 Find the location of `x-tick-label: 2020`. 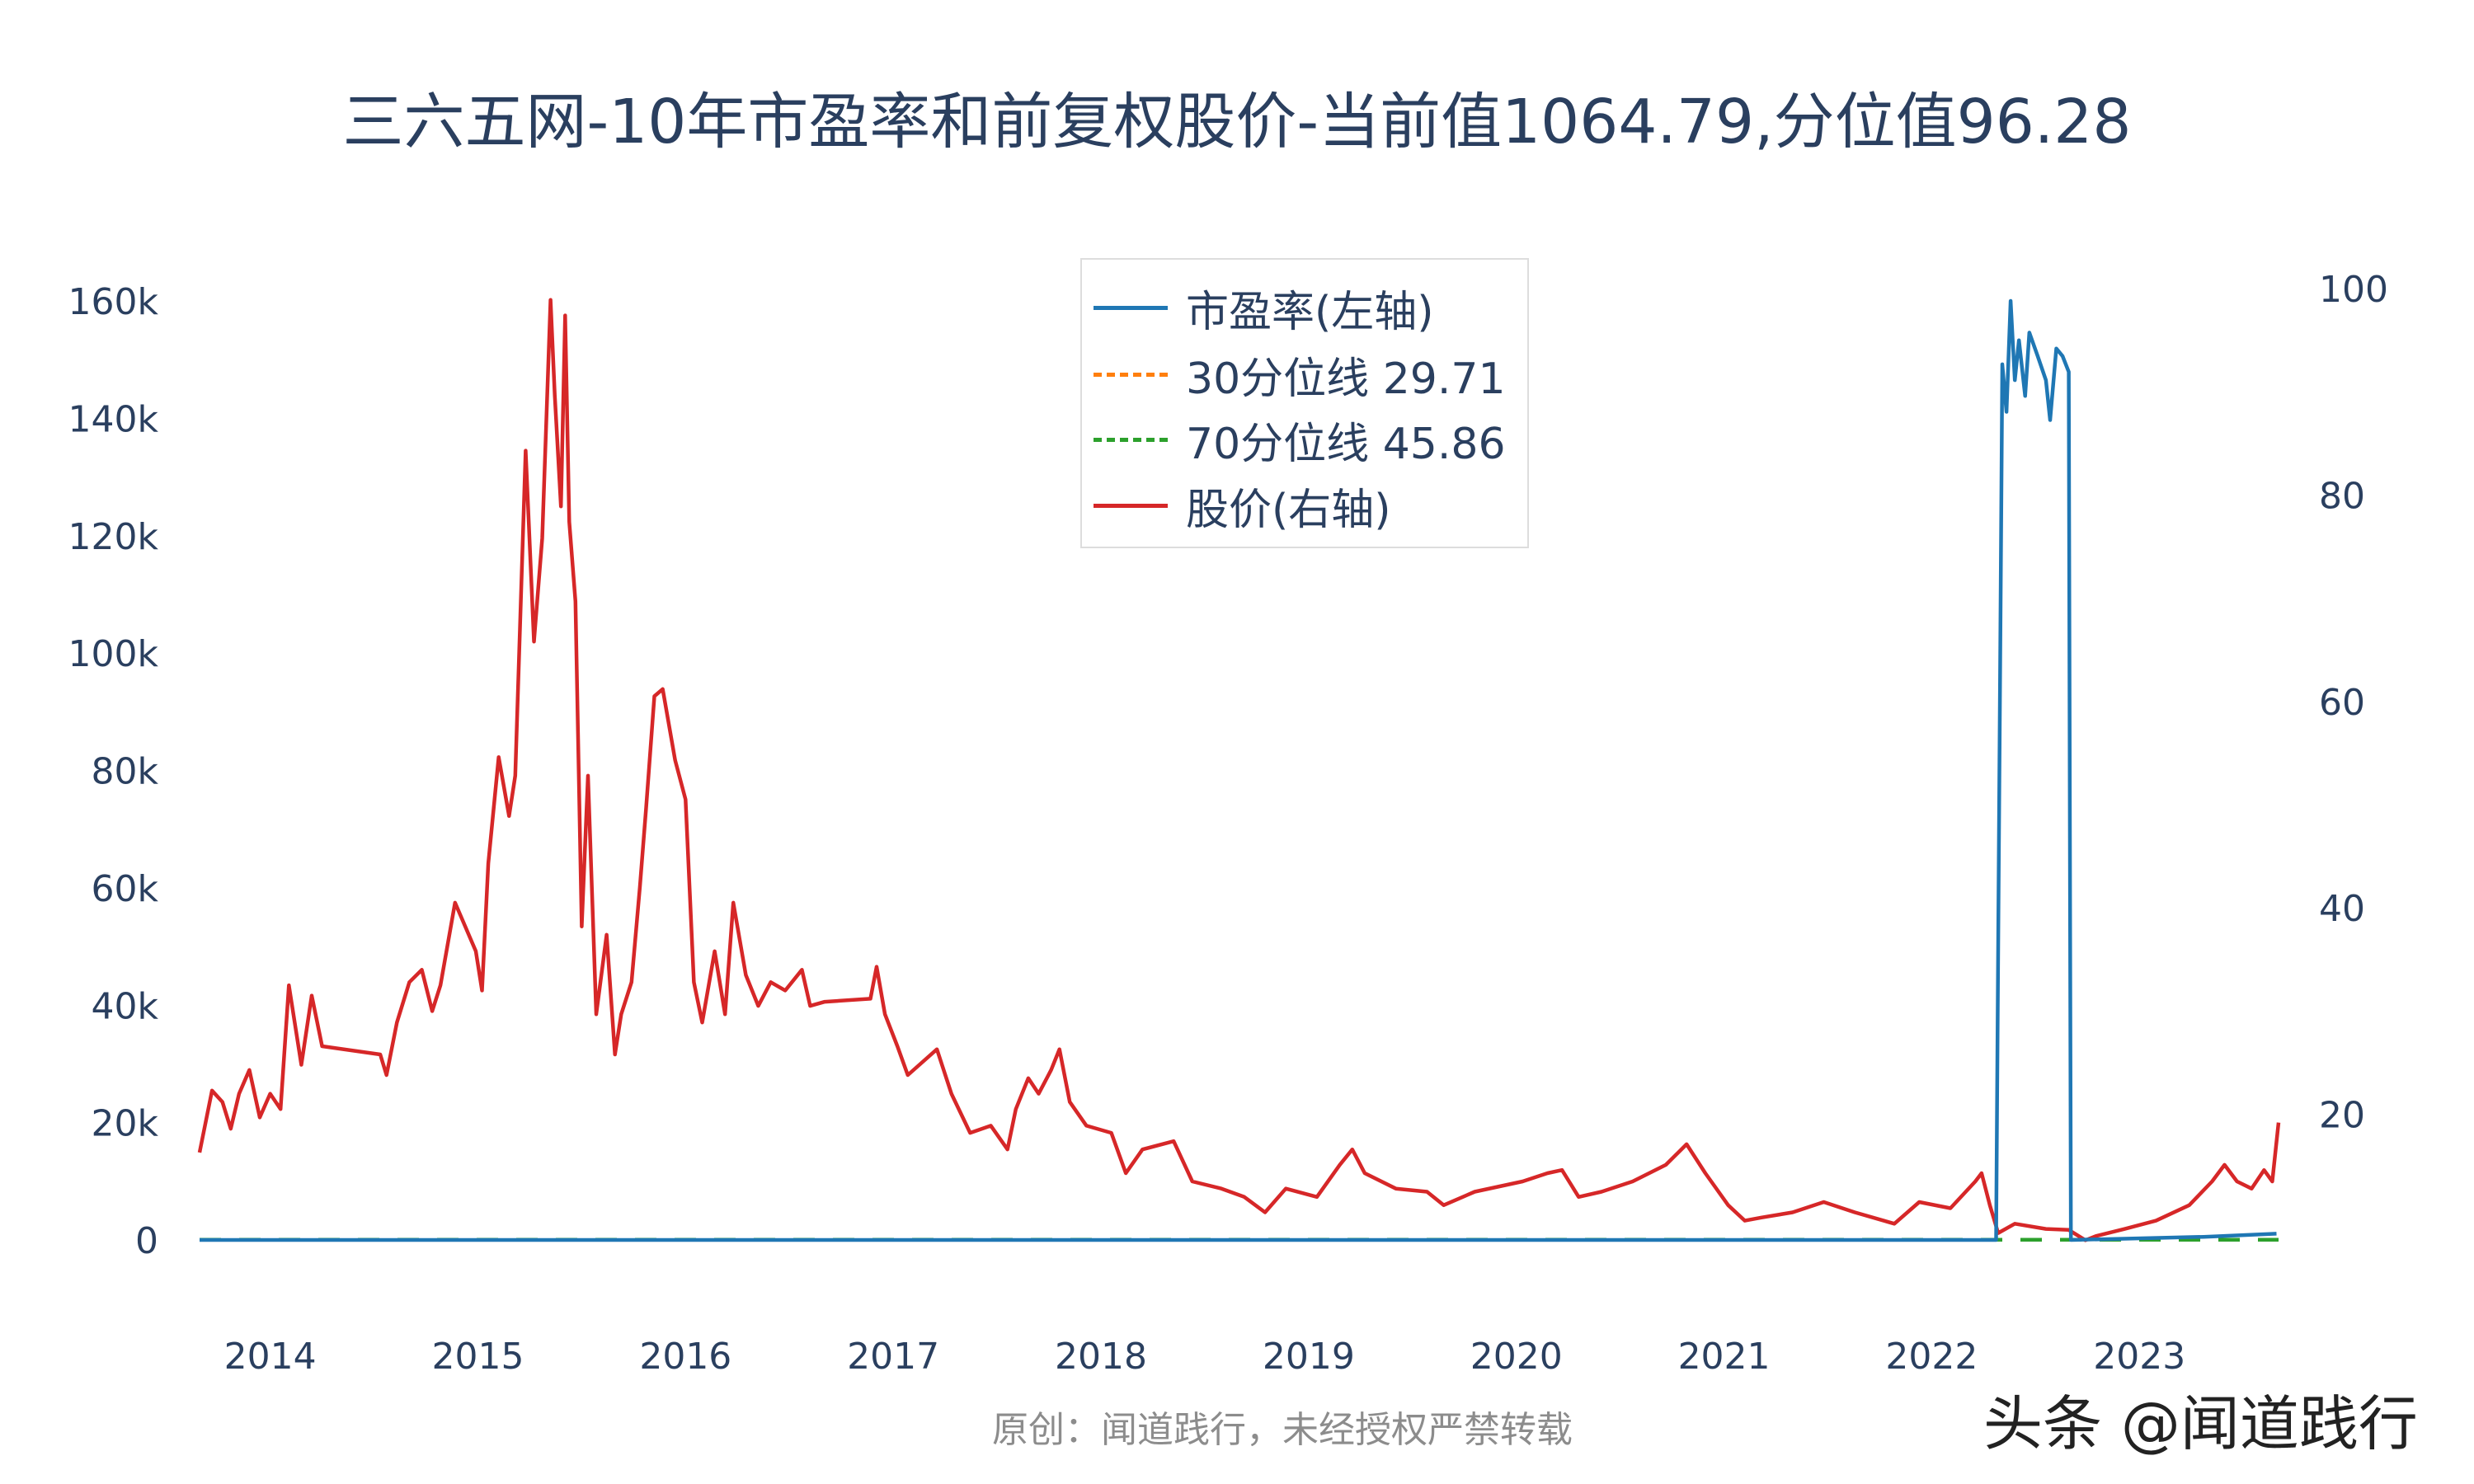

x-tick-label: 2020 is located at coordinates (1516, 1357).